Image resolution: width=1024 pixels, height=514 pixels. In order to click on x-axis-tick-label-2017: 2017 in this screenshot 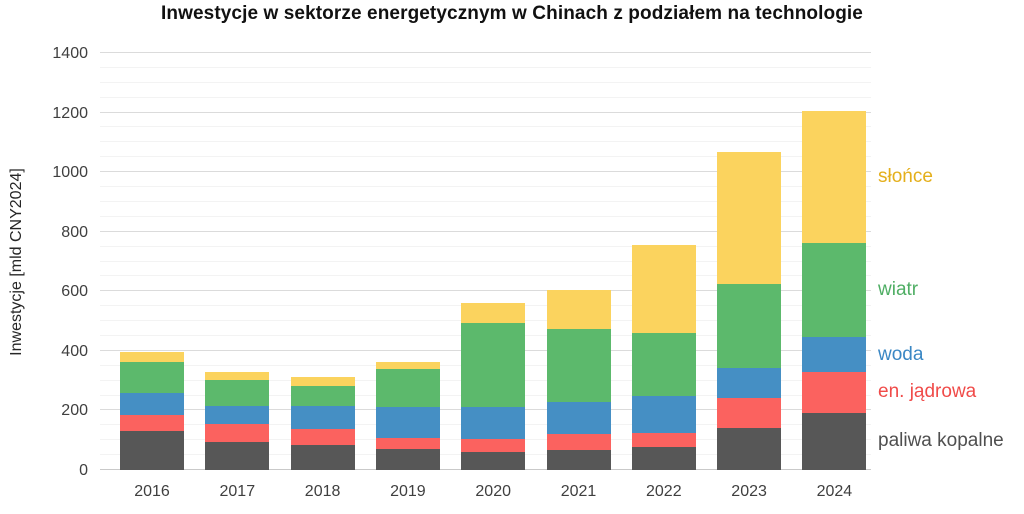, I will do `click(237, 491)`.